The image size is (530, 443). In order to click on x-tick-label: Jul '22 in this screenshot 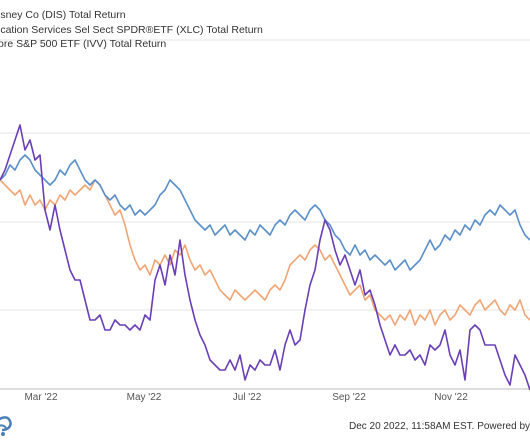, I will do `click(247, 397)`.